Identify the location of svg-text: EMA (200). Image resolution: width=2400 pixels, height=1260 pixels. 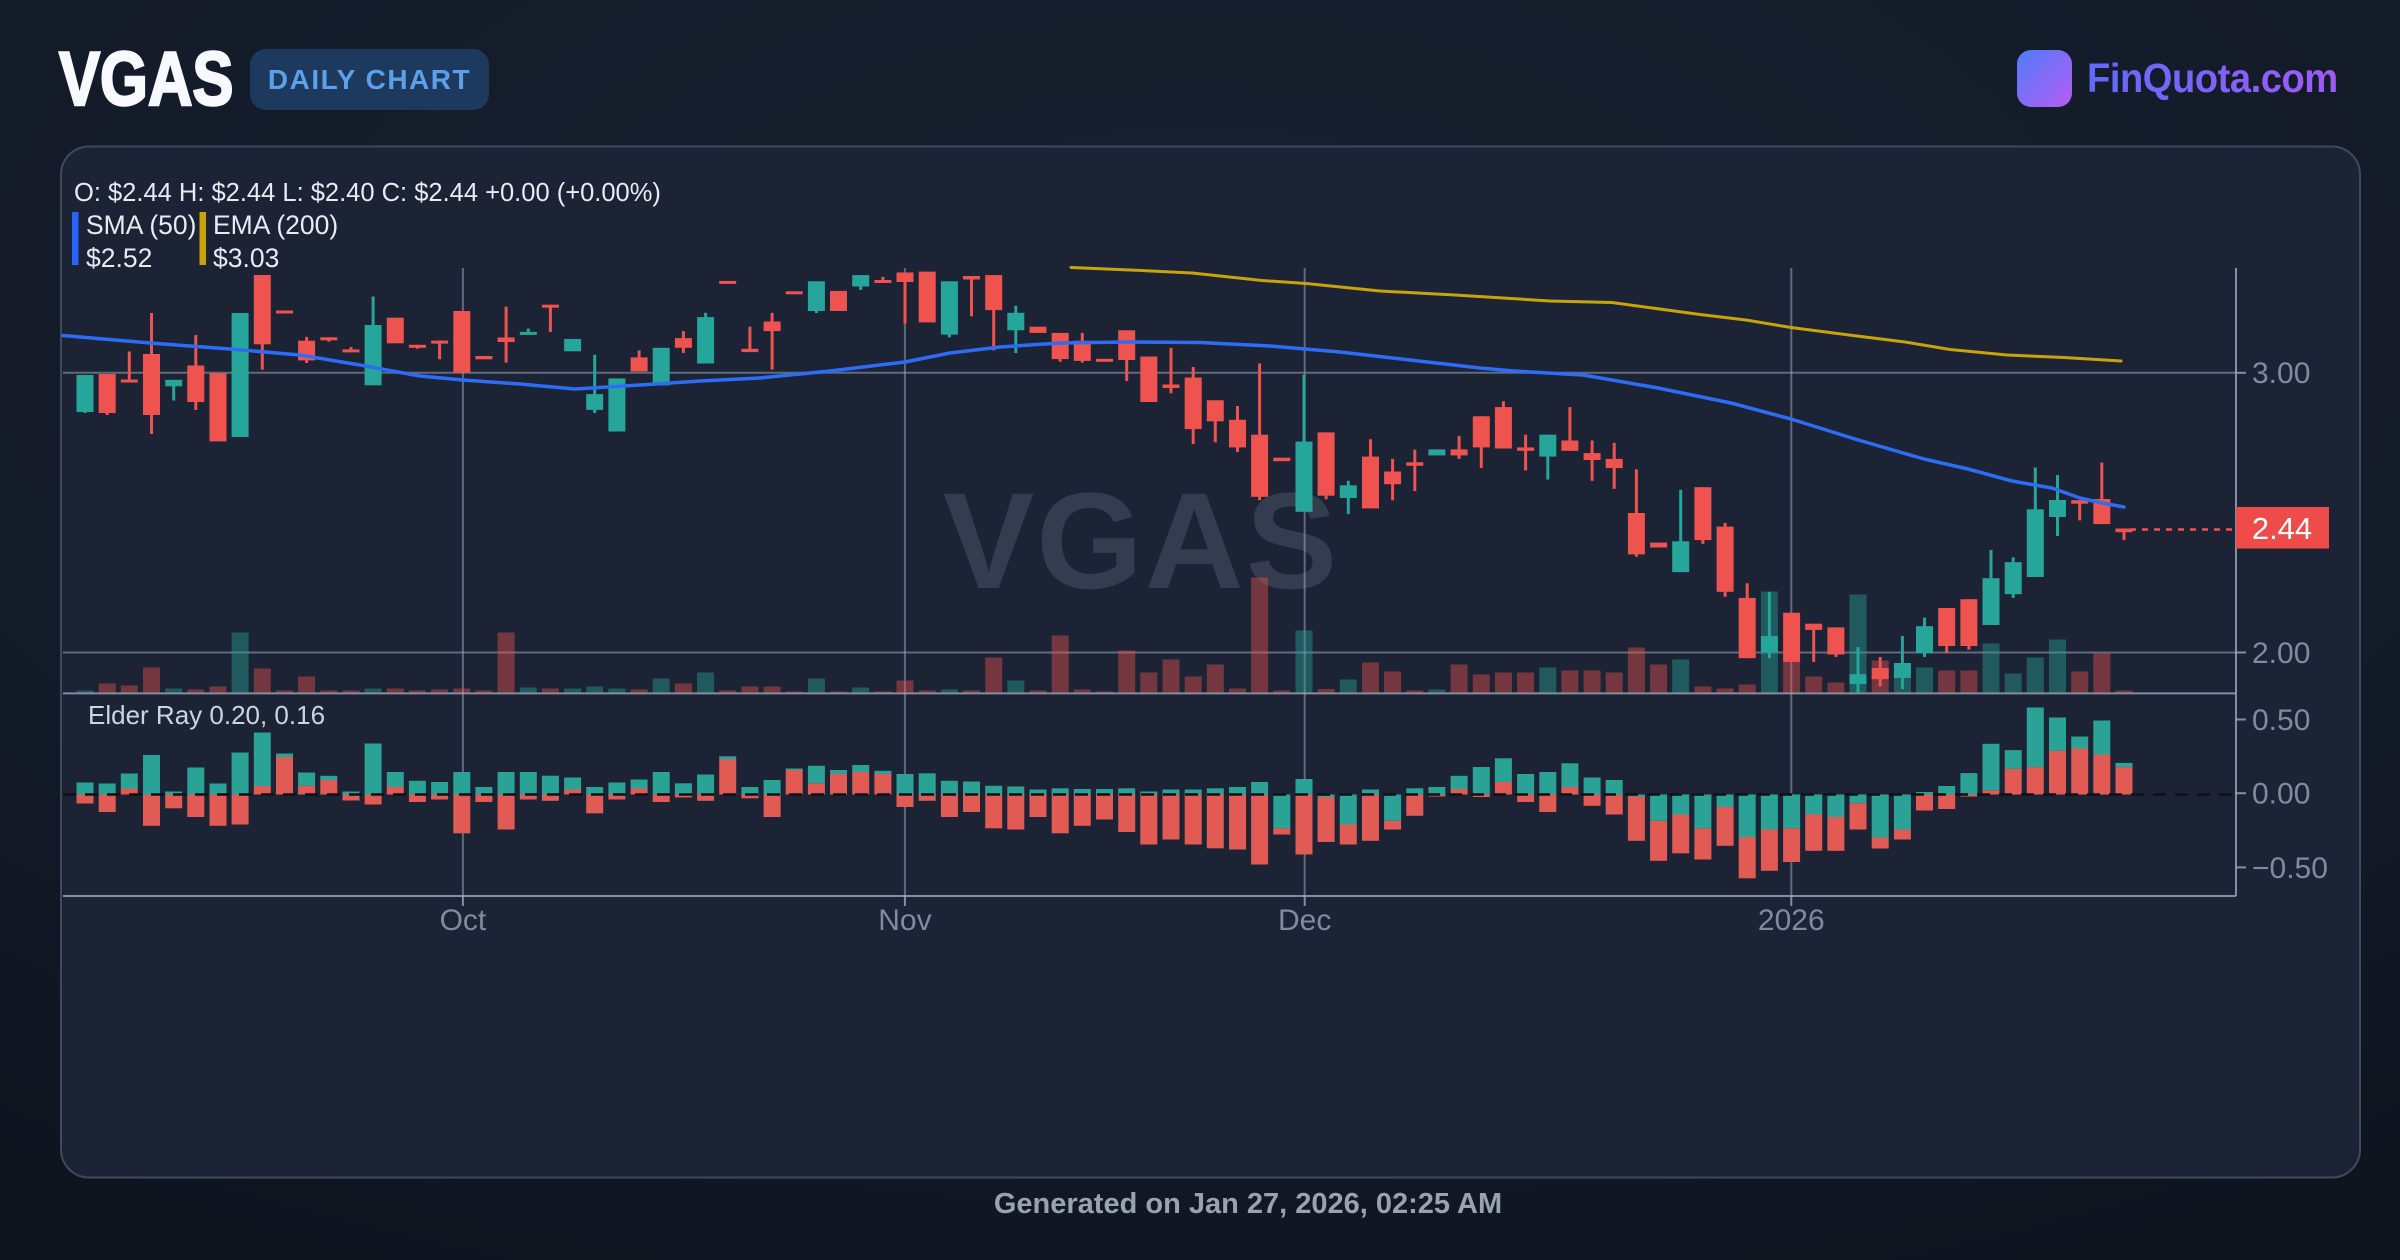
(275, 225).